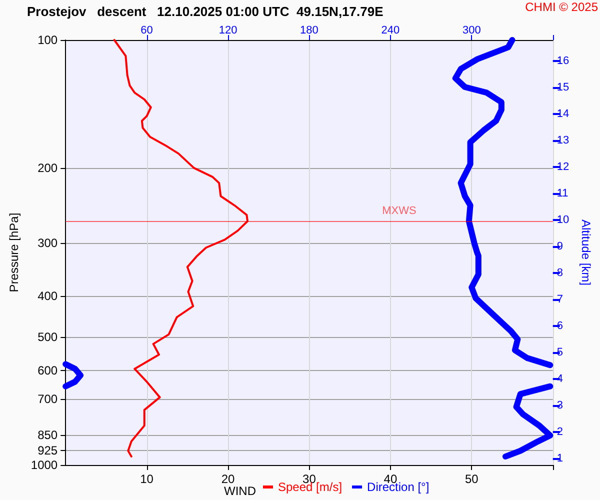 The height and width of the screenshot is (500, 600). What do you see at coordinates (471, 479) in the screenshot?
I see `x-tick-label: 50` at bounding box center [471, 479].